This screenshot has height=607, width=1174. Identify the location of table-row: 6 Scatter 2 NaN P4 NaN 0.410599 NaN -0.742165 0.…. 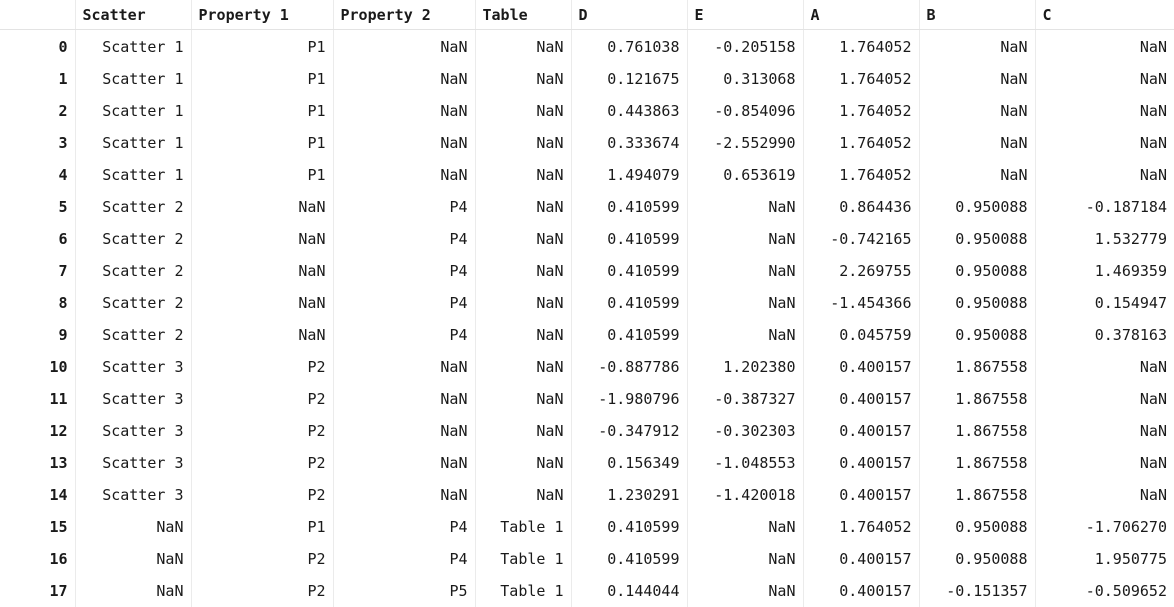
(587, 239).